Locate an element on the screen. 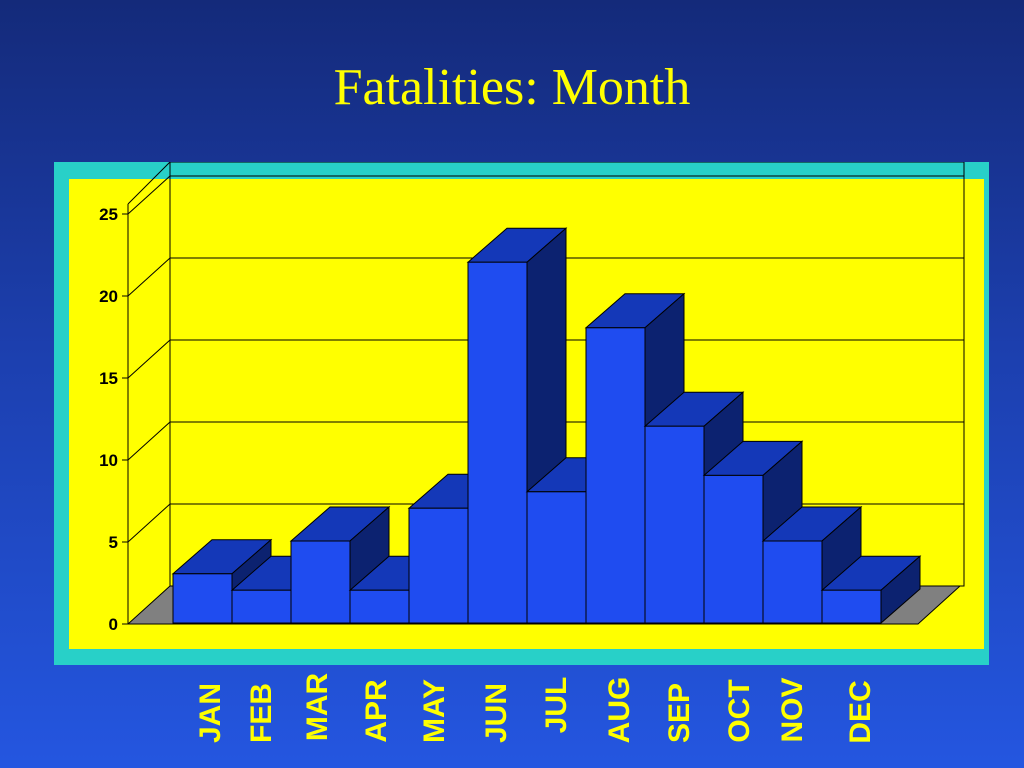 The height and width of the screenshot is (768, 1024). x-tick-label: FEB is located at coordinates (261, 713).